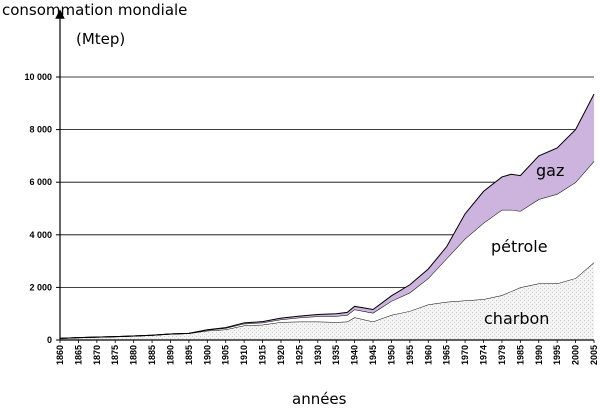  I want to click on x-tick-label-1870: 1870, so click(97, 355).